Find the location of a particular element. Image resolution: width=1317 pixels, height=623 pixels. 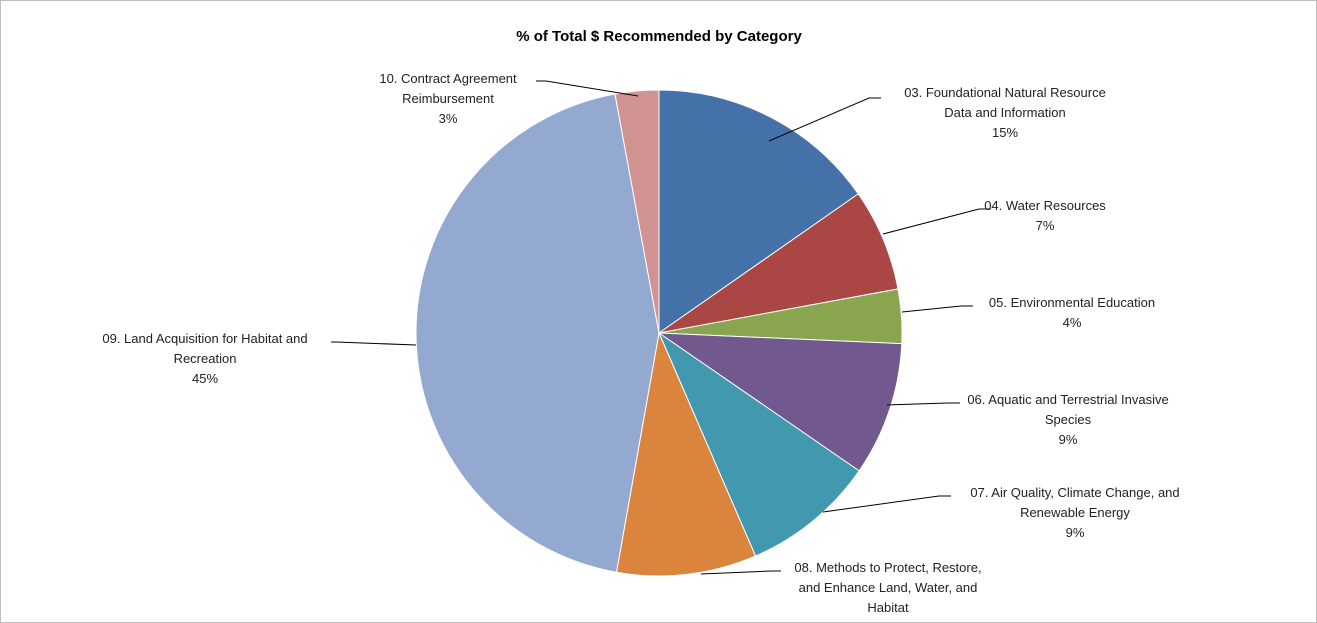

slice-name-line: 04. Water Resources is located at coordinates (1045, 205).